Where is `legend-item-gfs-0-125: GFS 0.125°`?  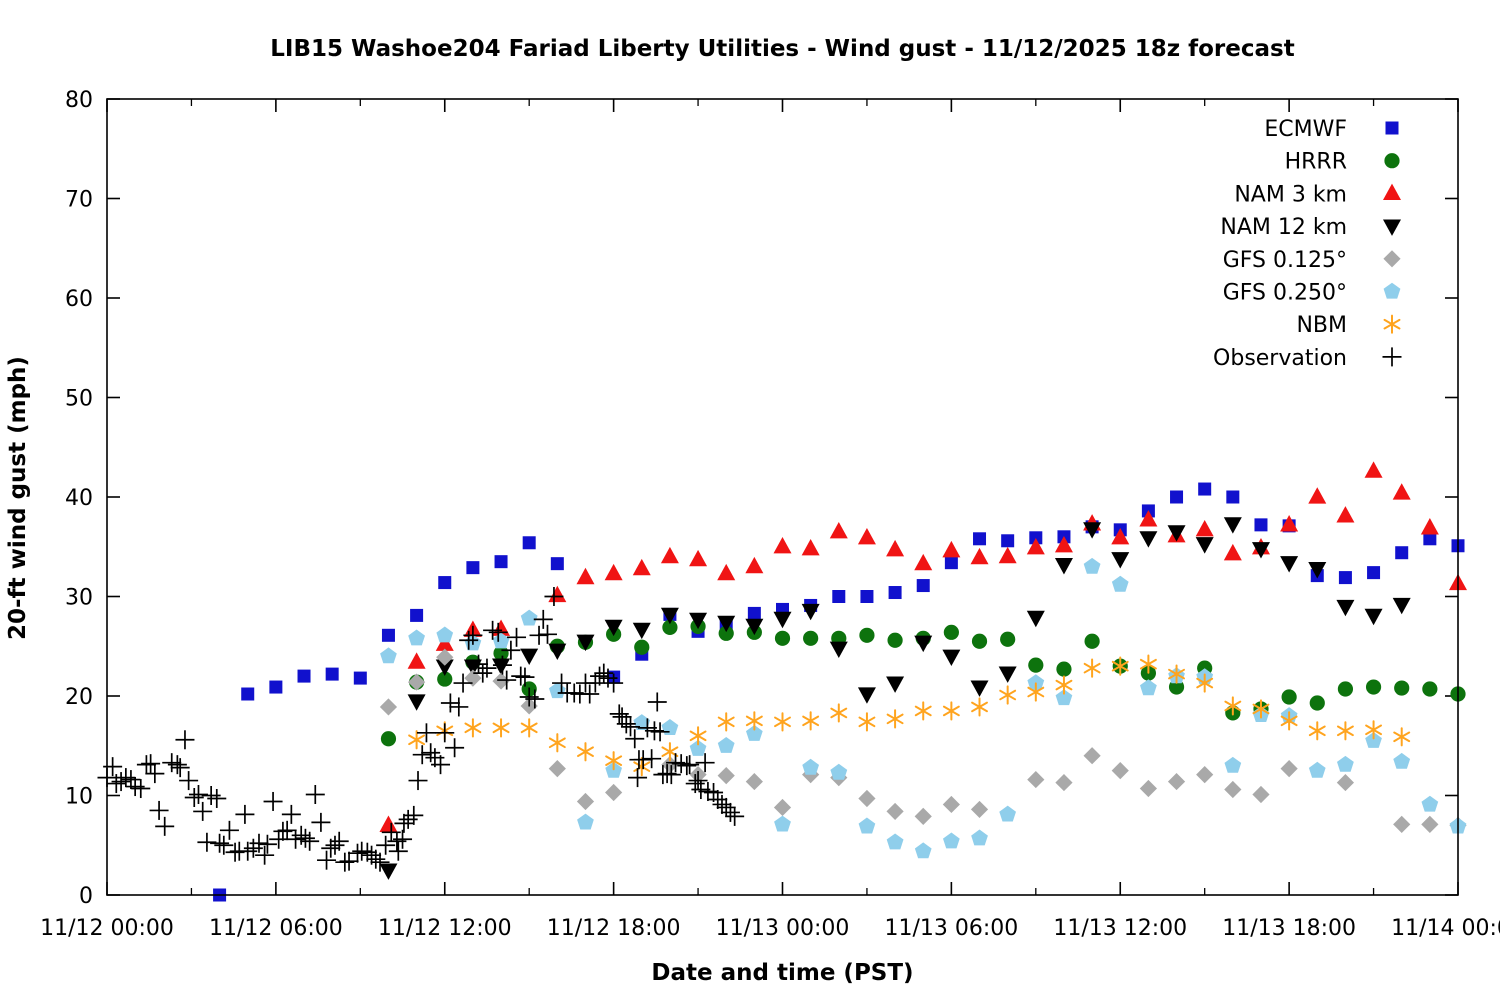 legend-item-gfs-0-125: GFS 0.125° is located at coordinates (1312, 260).